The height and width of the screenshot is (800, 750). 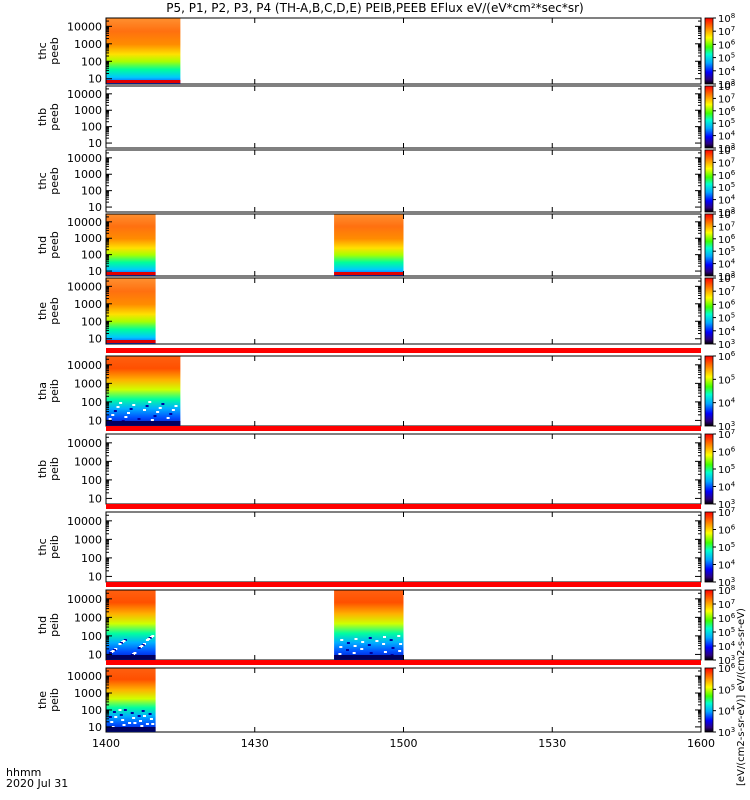 I want to click on colorbar-unit-label: [eV/(cm2-s-sr-eV)] eV/(cm2-s-sr-eV), so click(x=741, y=697).